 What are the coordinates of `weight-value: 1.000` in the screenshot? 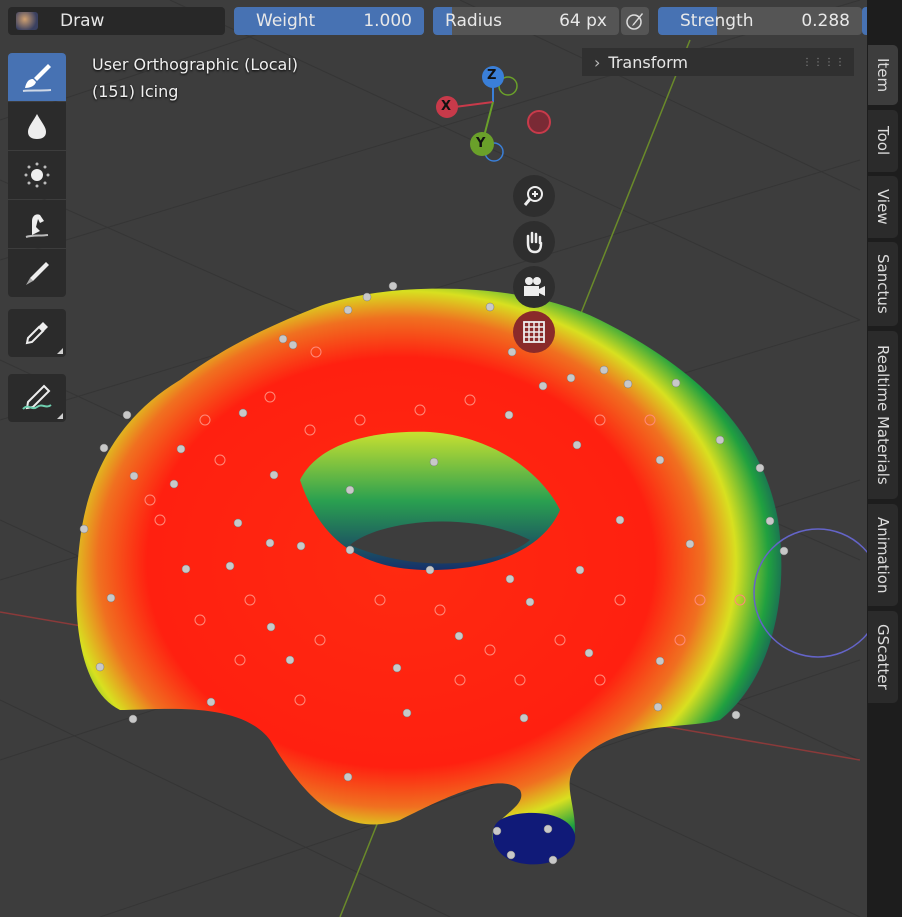 It's located at (387, 21).